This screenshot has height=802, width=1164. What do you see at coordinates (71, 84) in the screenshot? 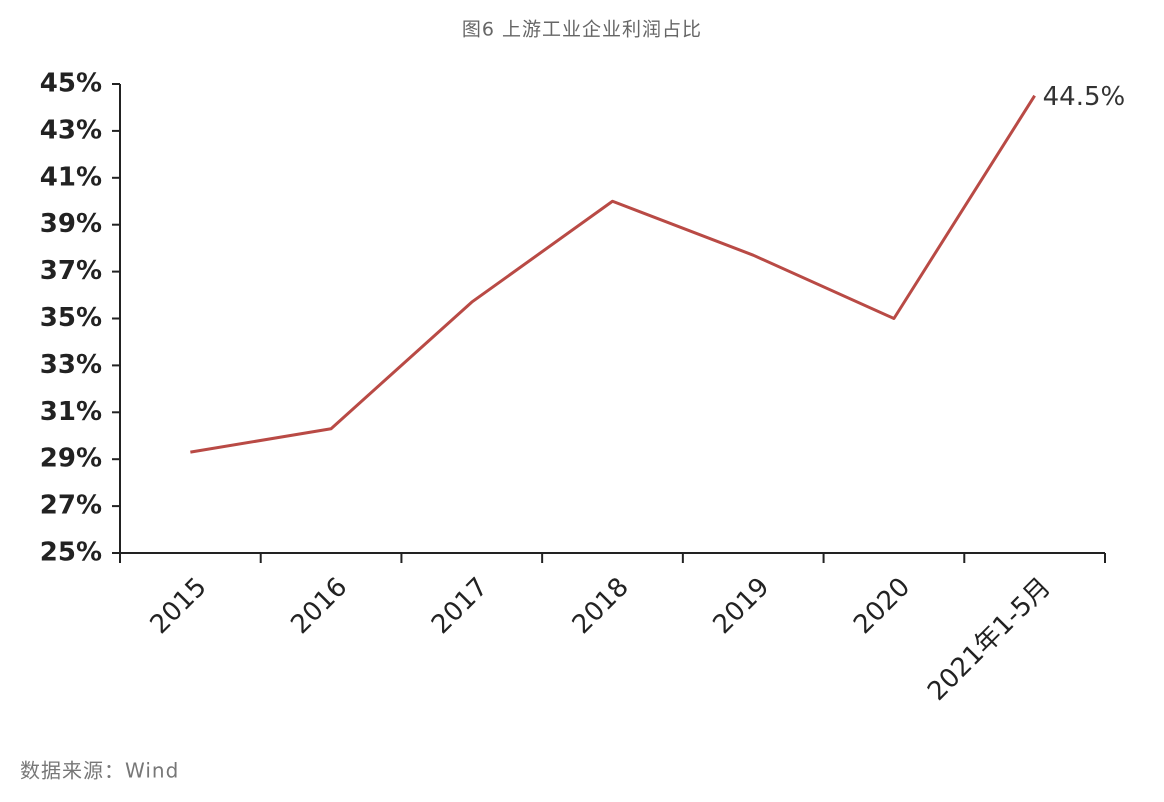
I see `y-tick-label: 45%` at bounding box center [71, 84].